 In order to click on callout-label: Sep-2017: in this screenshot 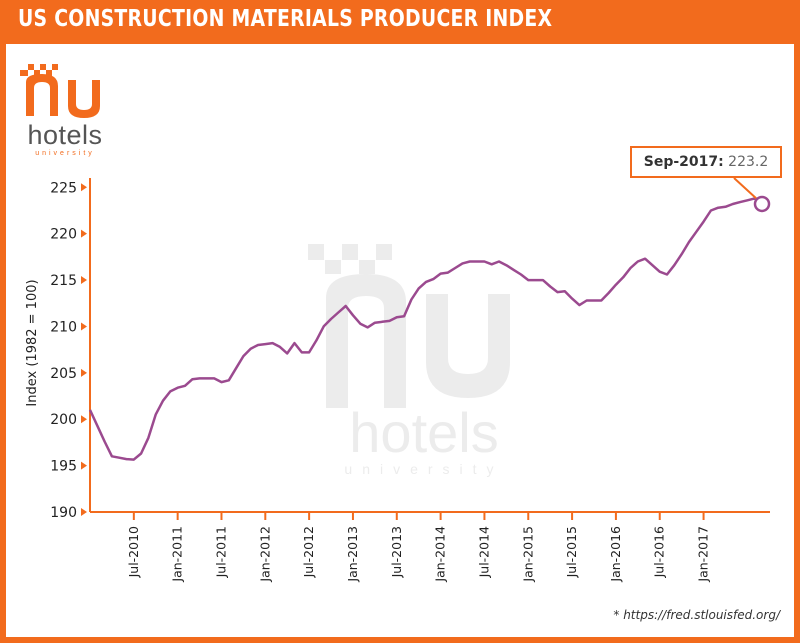, I will do `click(683, 162)`.